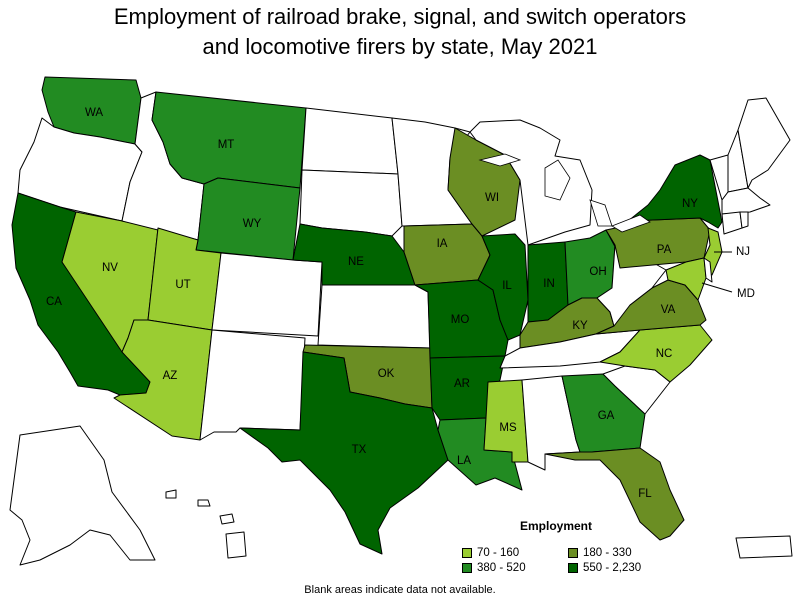 Image resolution: width=800 pixels, height=600 pixels. What do you see at coordinates (744, 220) in the screenshot?
I see `state-ri` at bounding box center [744, 220].